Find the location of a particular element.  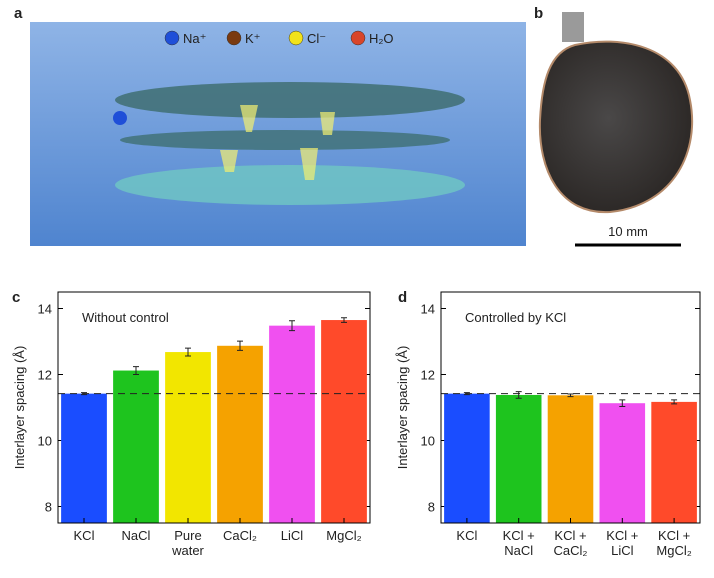

panel-label: a is located at coordinates (18, 13).